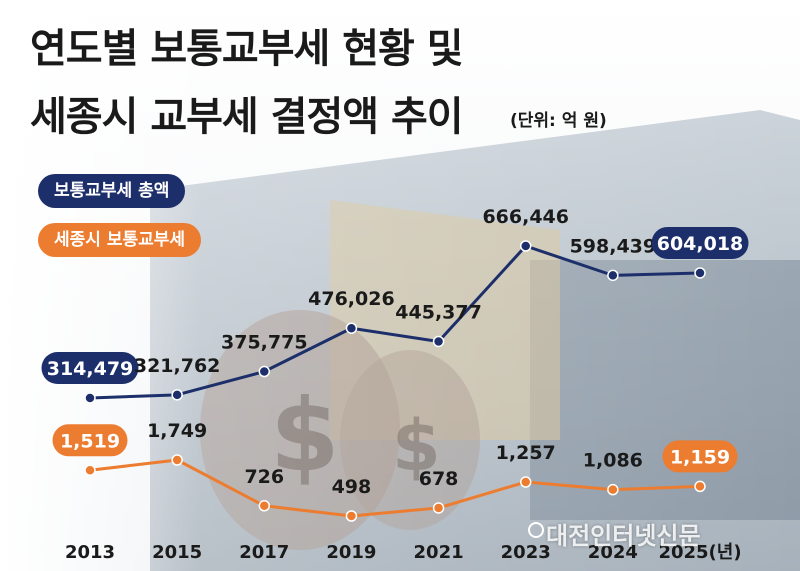  I want to click on total-data-label: 321,762, so click(177, 366).